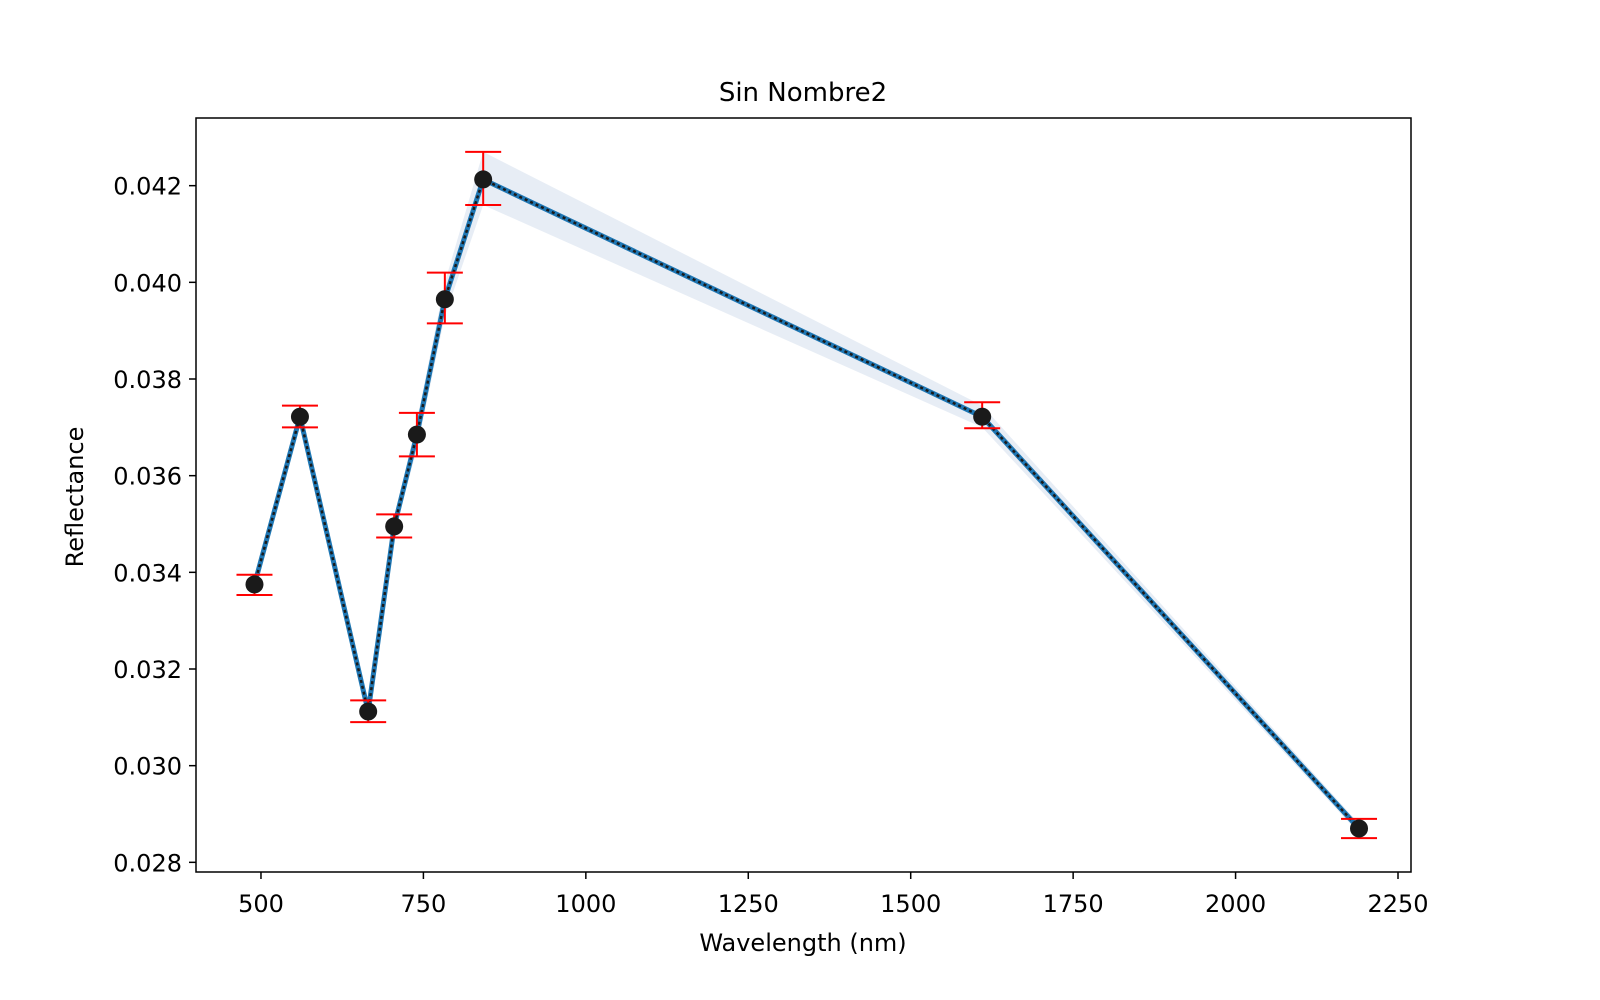 The height and width of the screenshot is (1000, 1600). What do you see at coordinates (833, 895) in the screenshot?
I see `x-axis-ticks: 500 750 1000 1250 1500 1750 2000 2250` at bounding box center [833, 895].